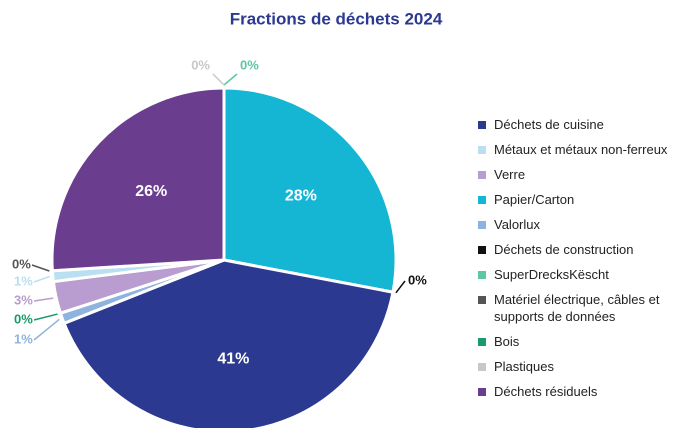  Describe the element at coordinates (524, 366) in the screenshot. I see `legend-label: Plastiques` at that location.